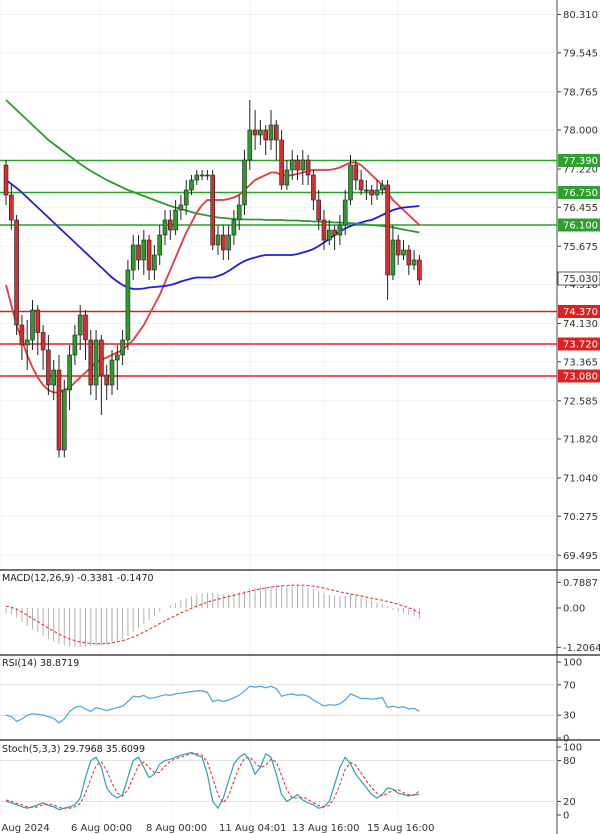 The image size is (600, 834). I want to click on macd-signal-line, so click(212, 614).